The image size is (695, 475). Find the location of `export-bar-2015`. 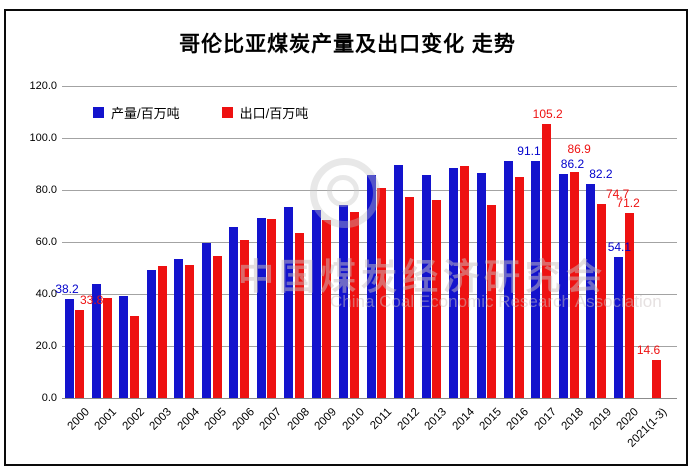

export-bar-2015 is located at coordinates (492, 301).